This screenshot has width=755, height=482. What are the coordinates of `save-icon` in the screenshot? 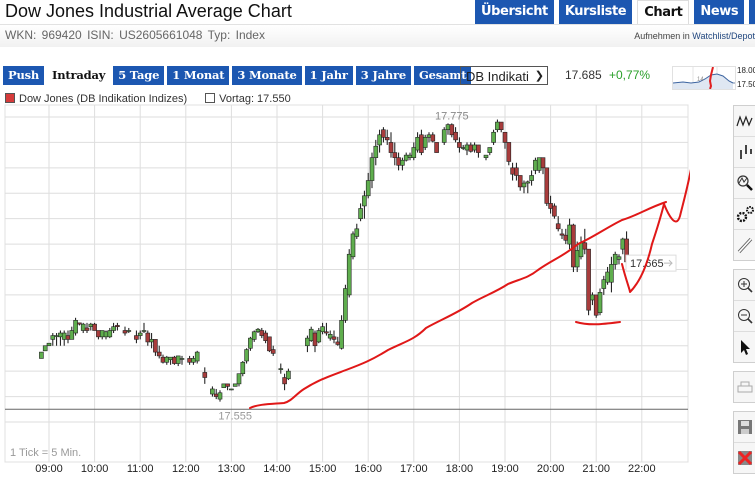 It's located at (744, 427).